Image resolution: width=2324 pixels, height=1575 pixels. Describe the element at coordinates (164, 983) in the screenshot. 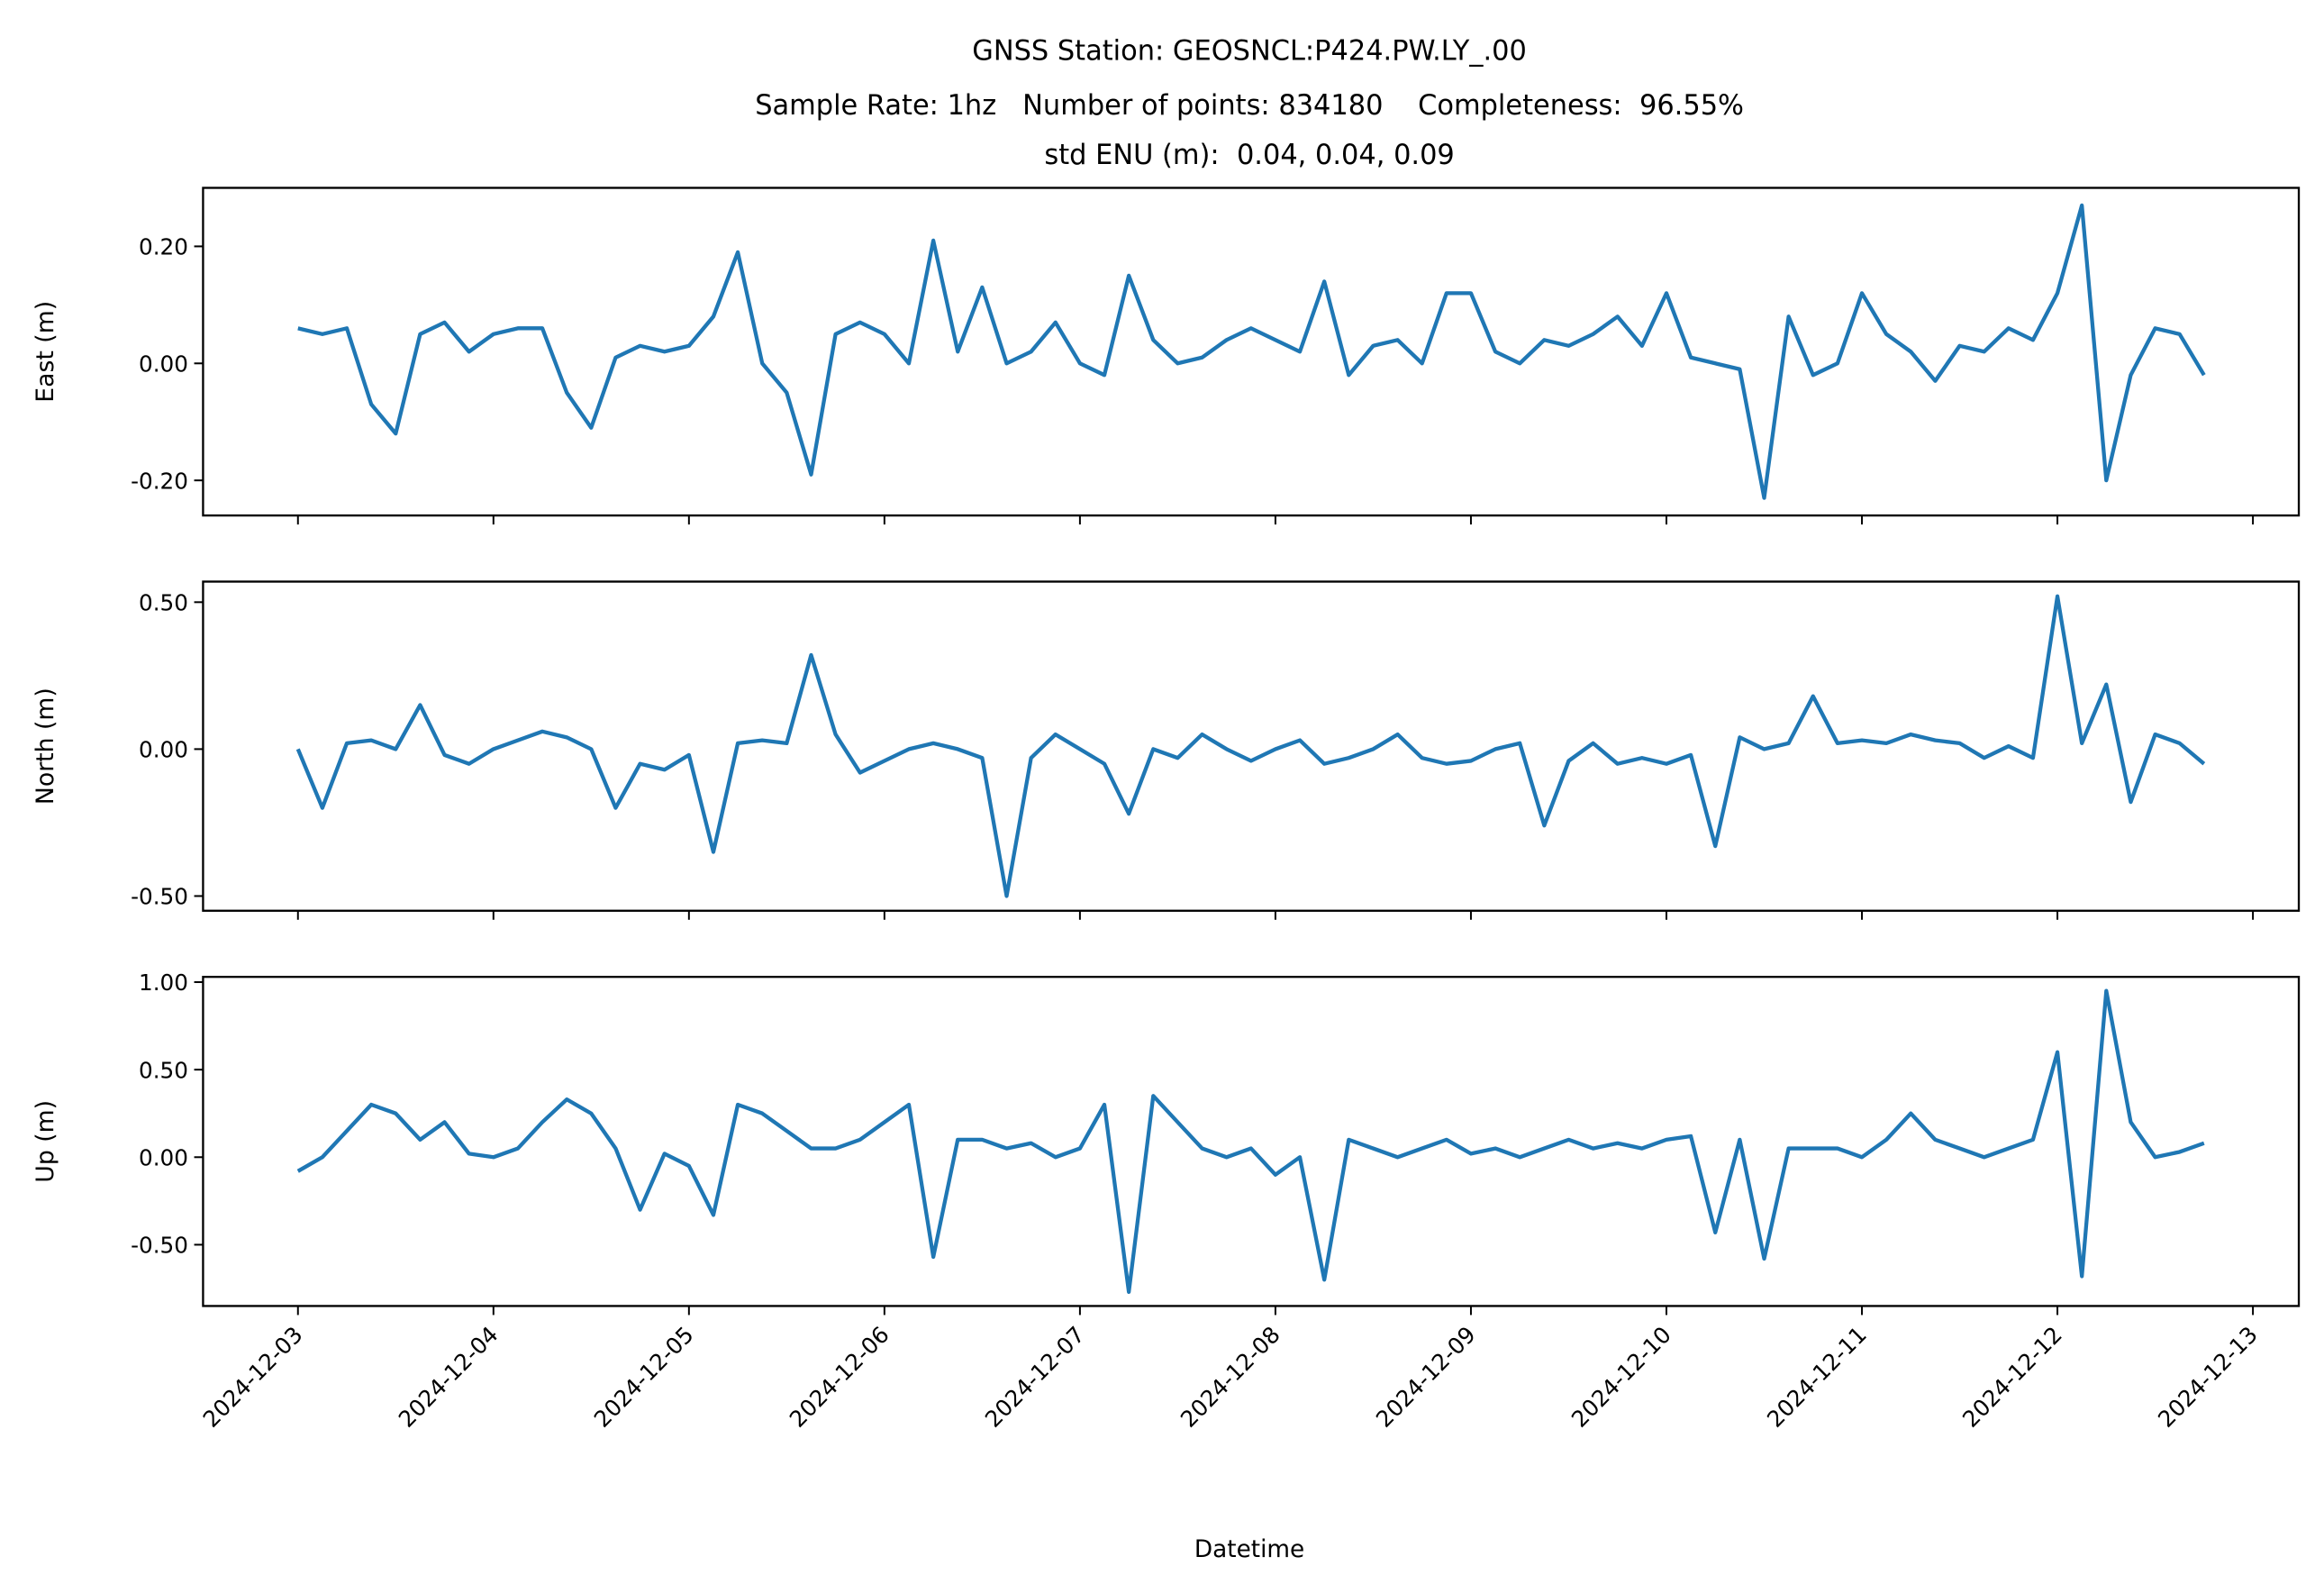

I see `y-tick-label: 1.00` at that location.